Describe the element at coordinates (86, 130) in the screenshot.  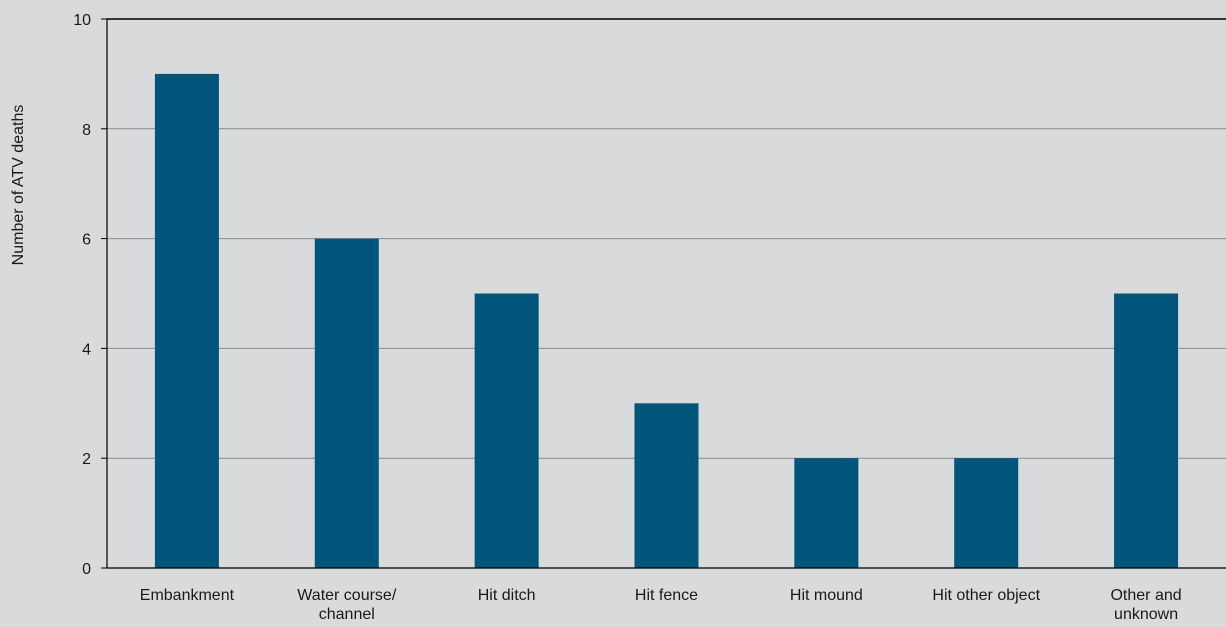
I see `y-tick-label: 8` at that location.